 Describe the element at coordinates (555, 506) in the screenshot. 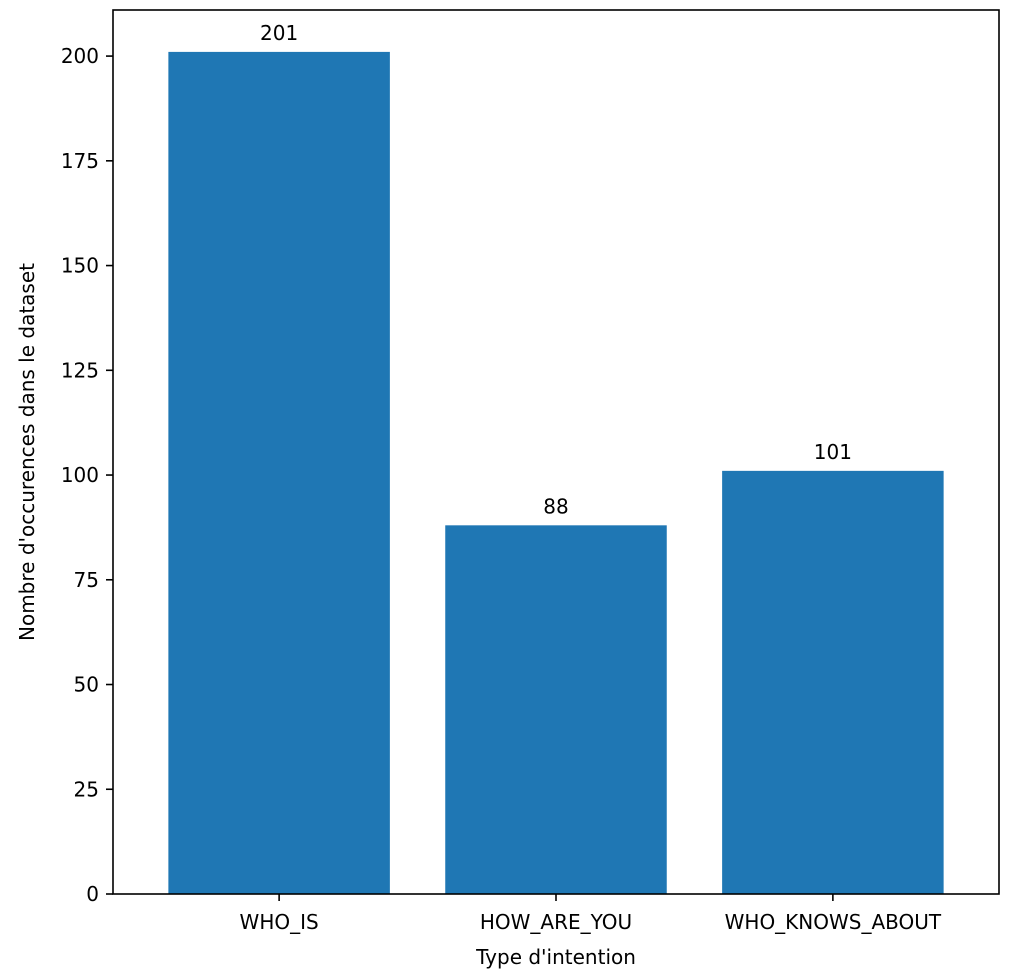

I see `data-label: 88` at that location.